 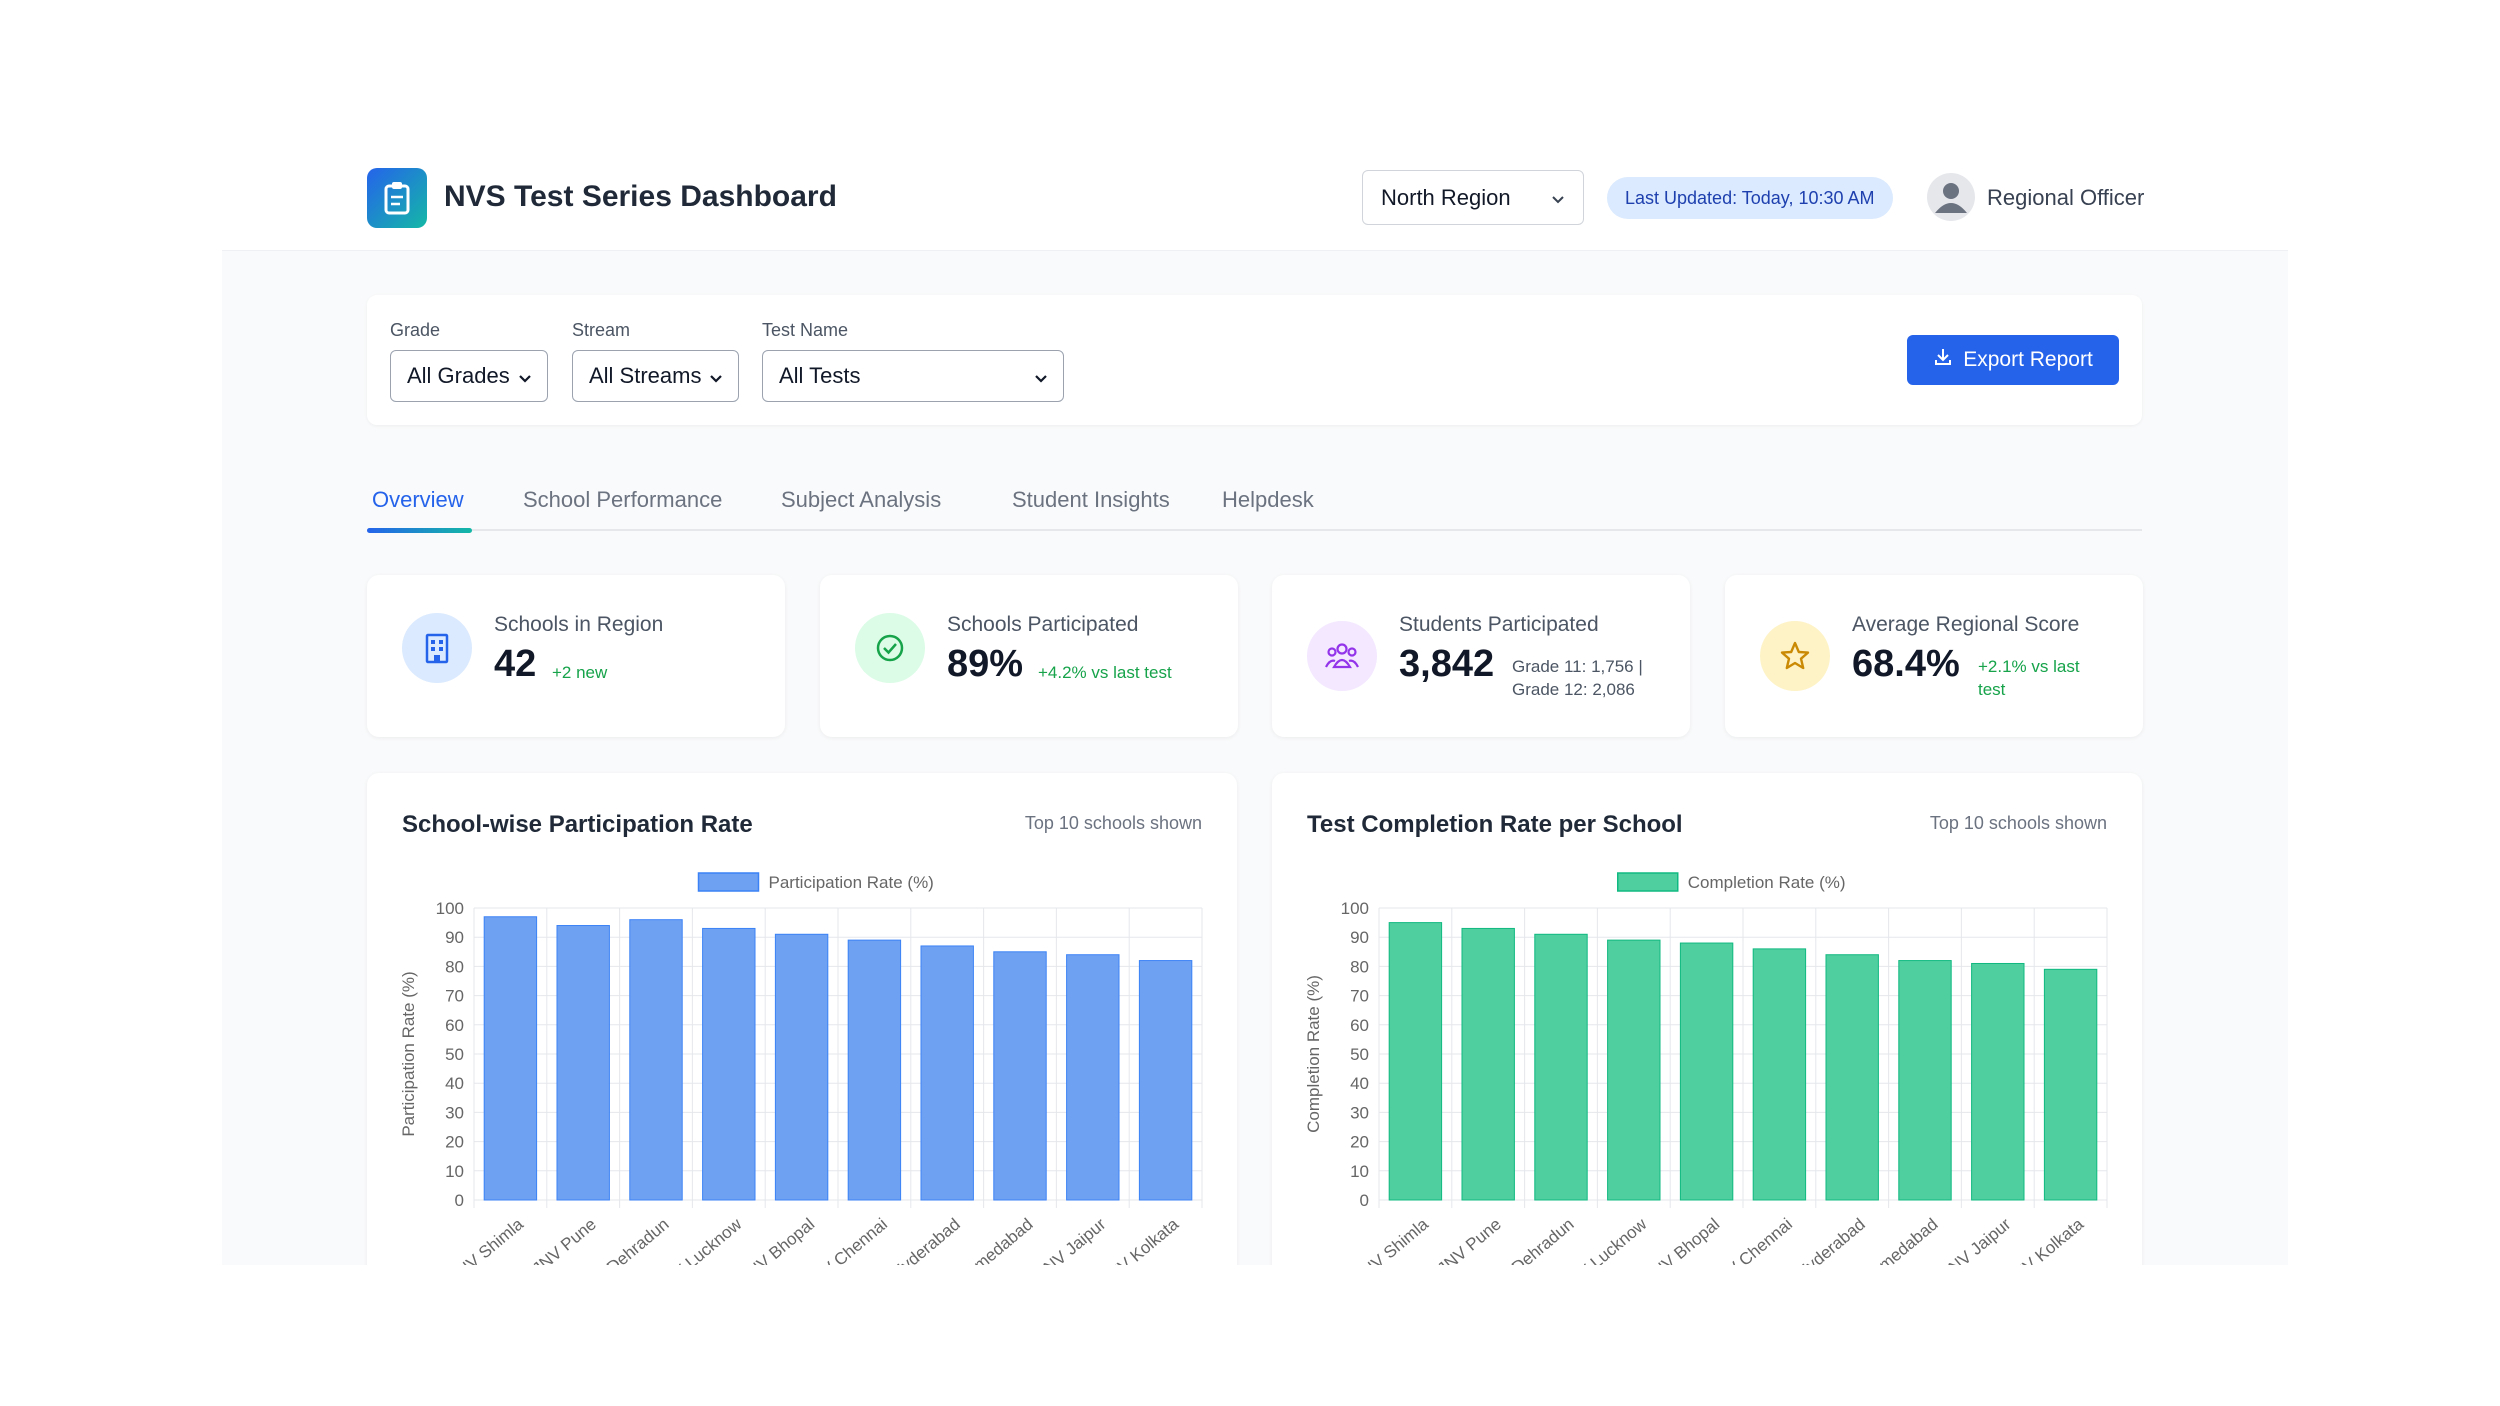 I want to click on stream-label: Stream, so click(x=601, y=330).